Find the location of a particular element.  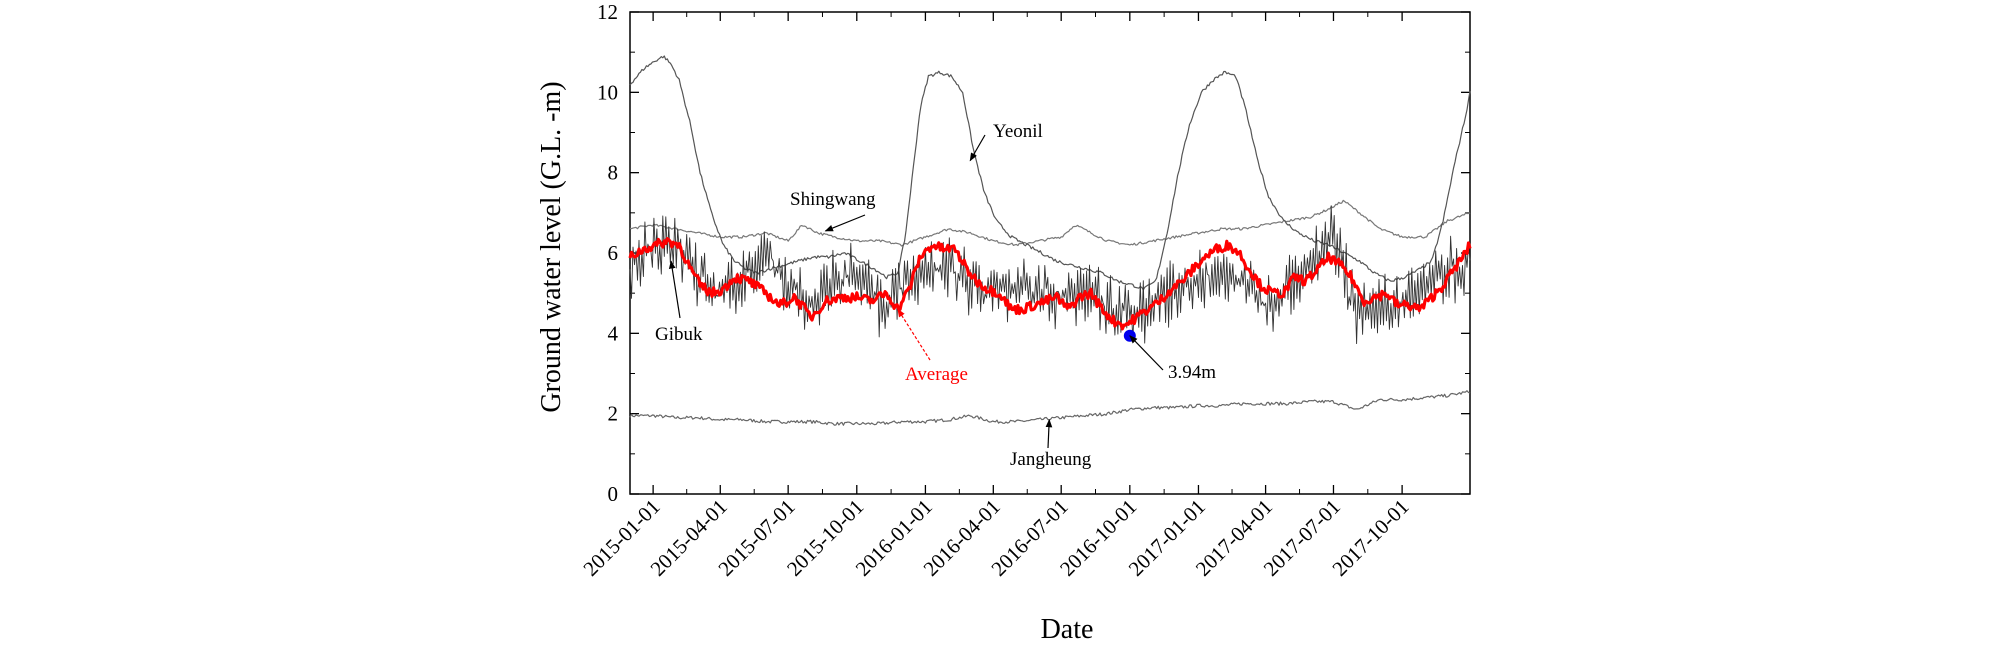

y-tick-label: 6 is located at coordinates (613, 253).